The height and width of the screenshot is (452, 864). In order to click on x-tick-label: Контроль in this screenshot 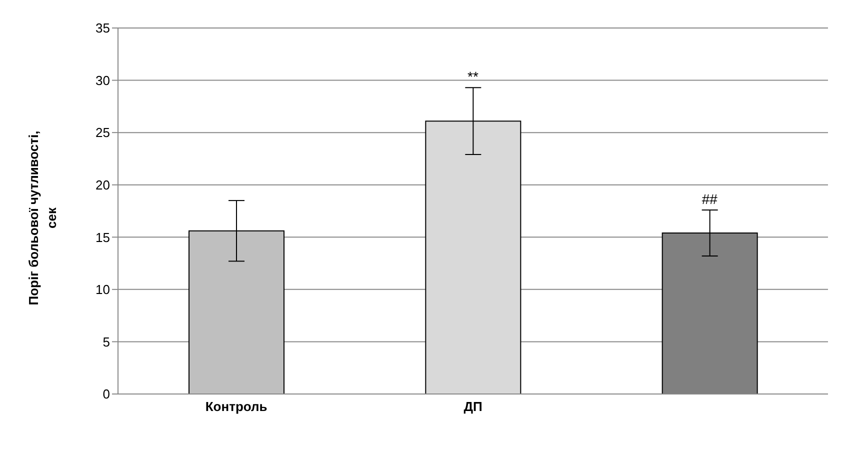, I will do `click(236, 406)`.